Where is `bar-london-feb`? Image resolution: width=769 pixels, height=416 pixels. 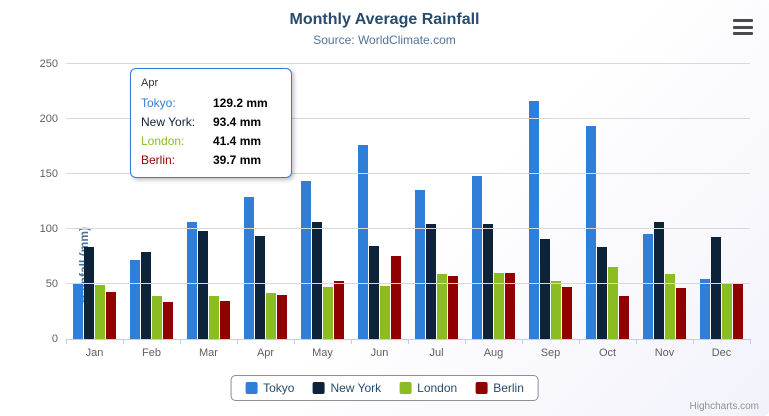
bar-london-feb is located at coordinates (157, 317).